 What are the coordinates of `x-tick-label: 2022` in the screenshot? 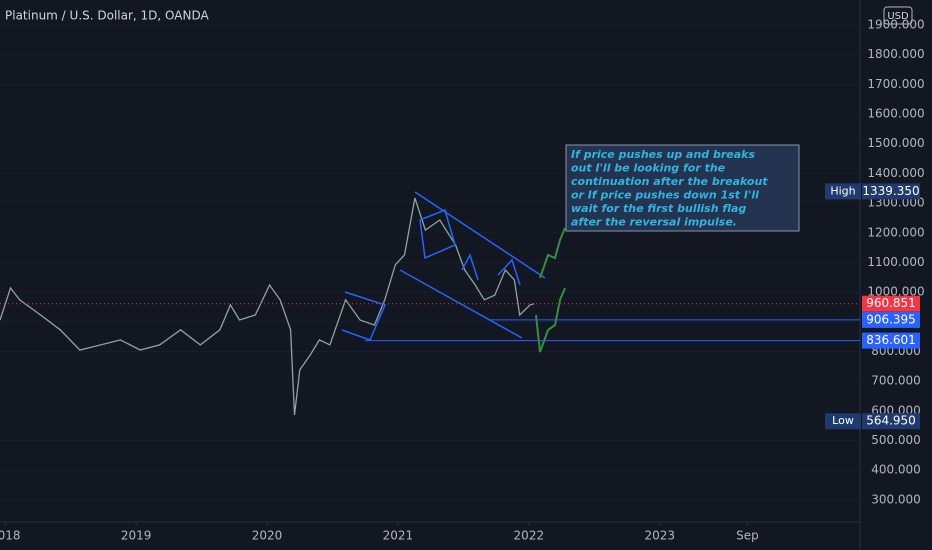 It's located at (529, 536).